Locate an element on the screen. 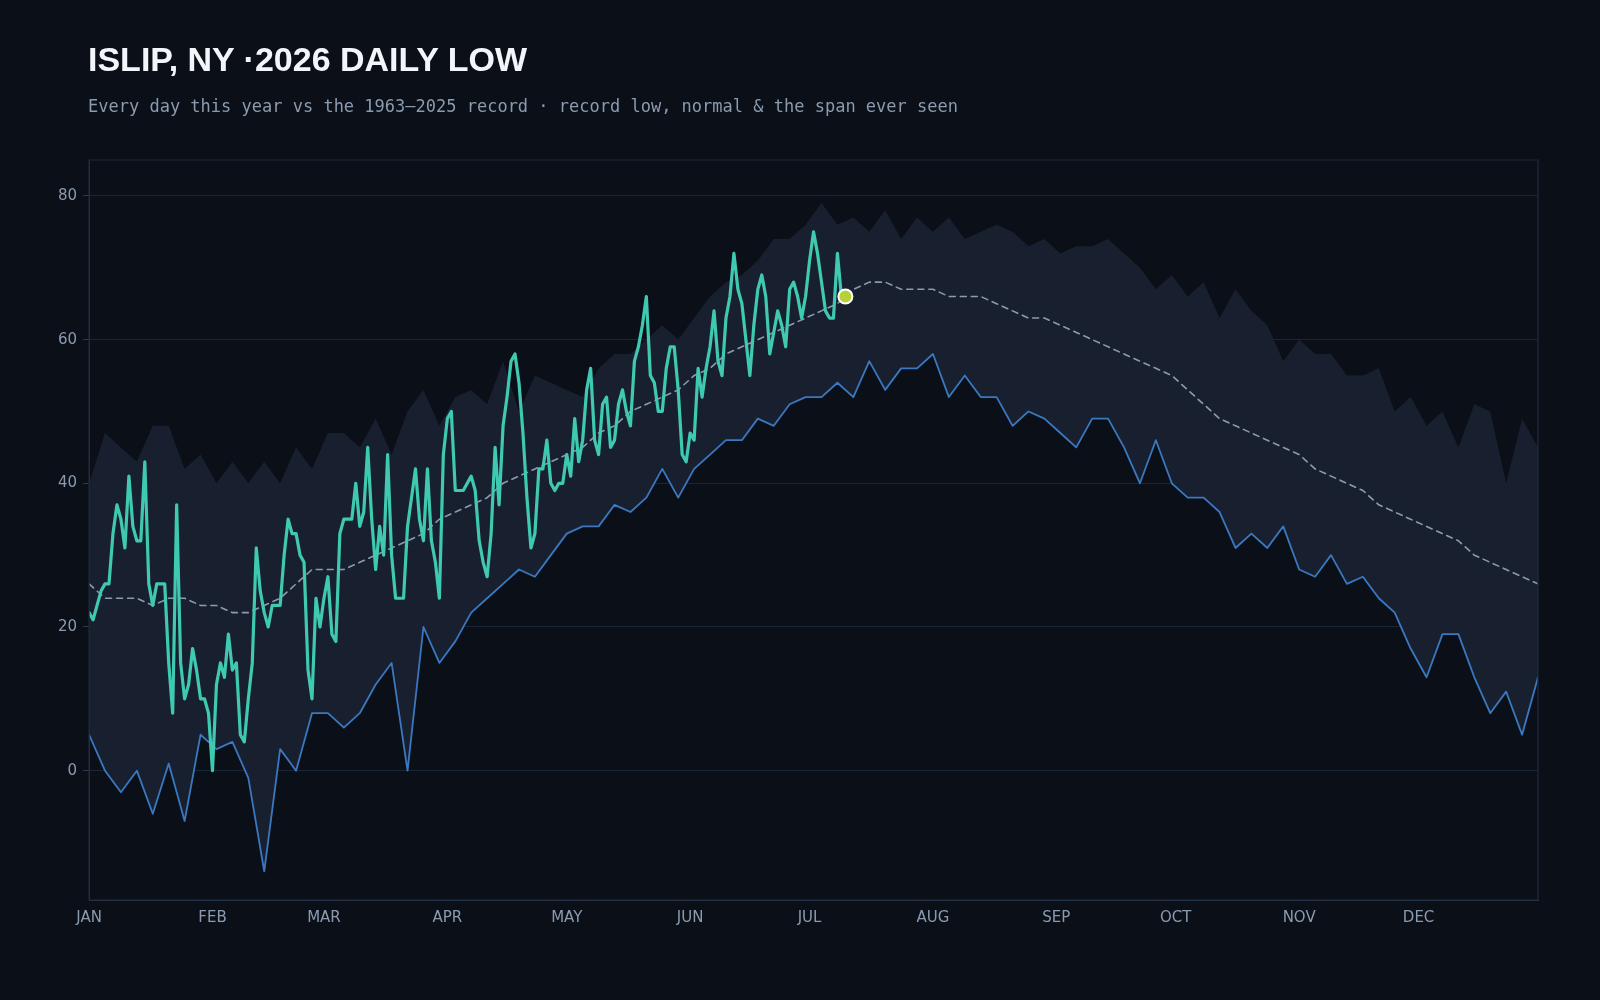 Image resolution: width=1600 pixels, height=1000 pixels. y-tick-label: 0 is located at coordinates (72, 769).